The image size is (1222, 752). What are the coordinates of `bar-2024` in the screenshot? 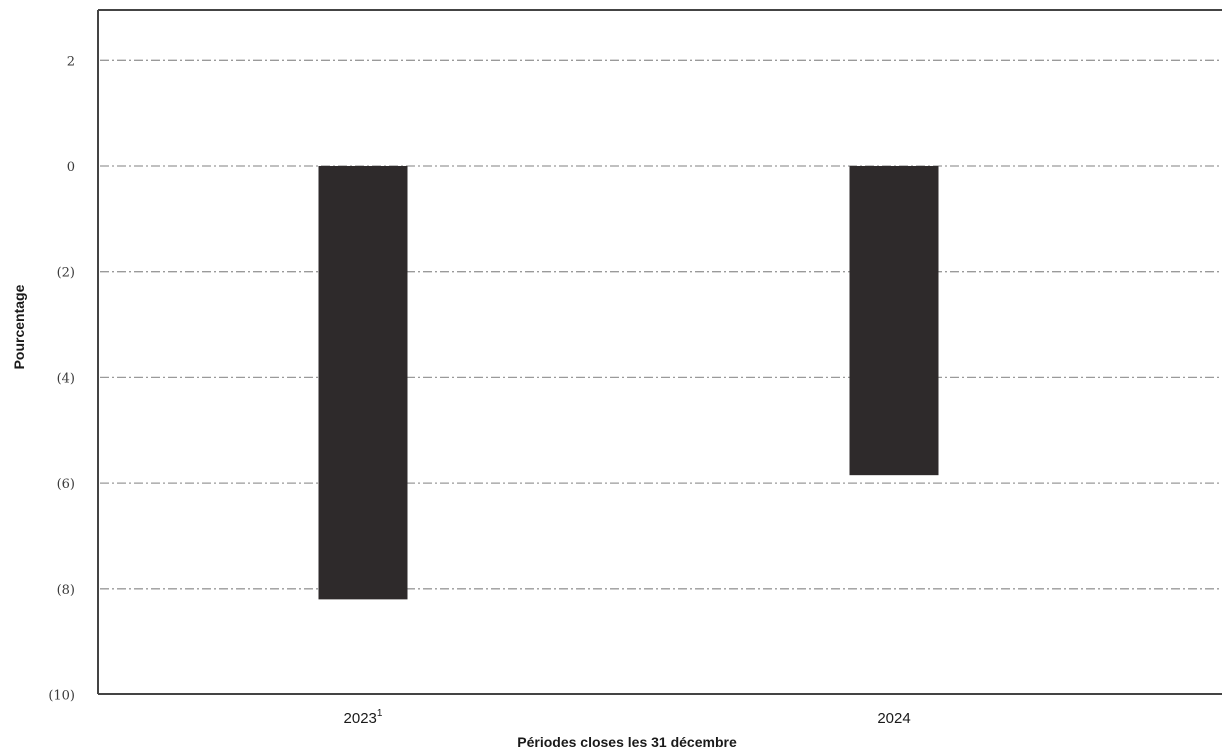 It's located at (894, 321).